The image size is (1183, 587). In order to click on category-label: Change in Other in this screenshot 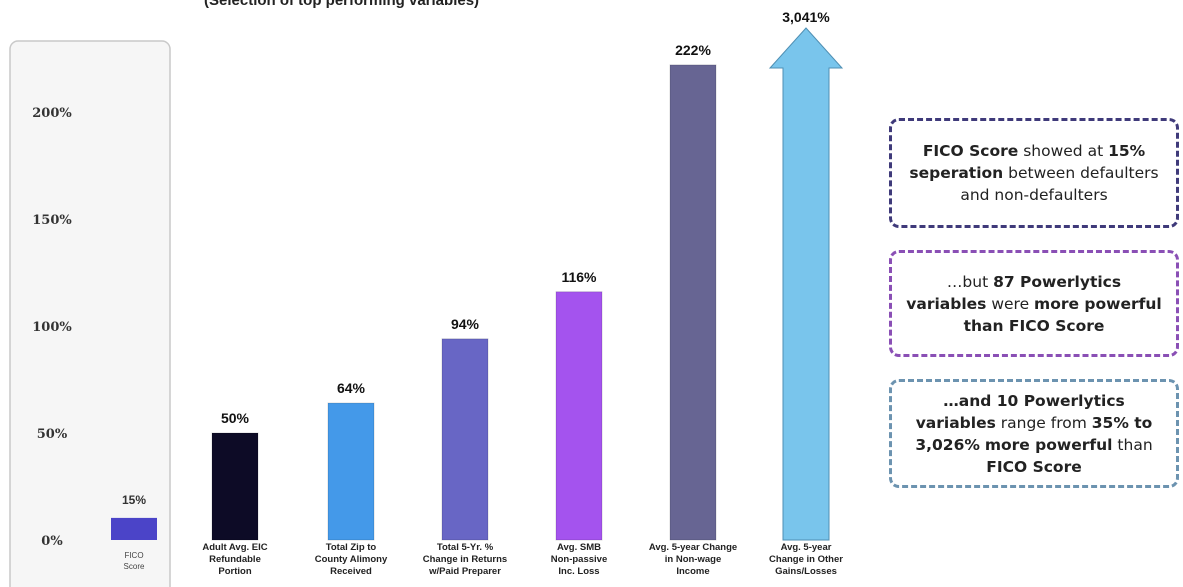, I will do `click(806, 559)`.